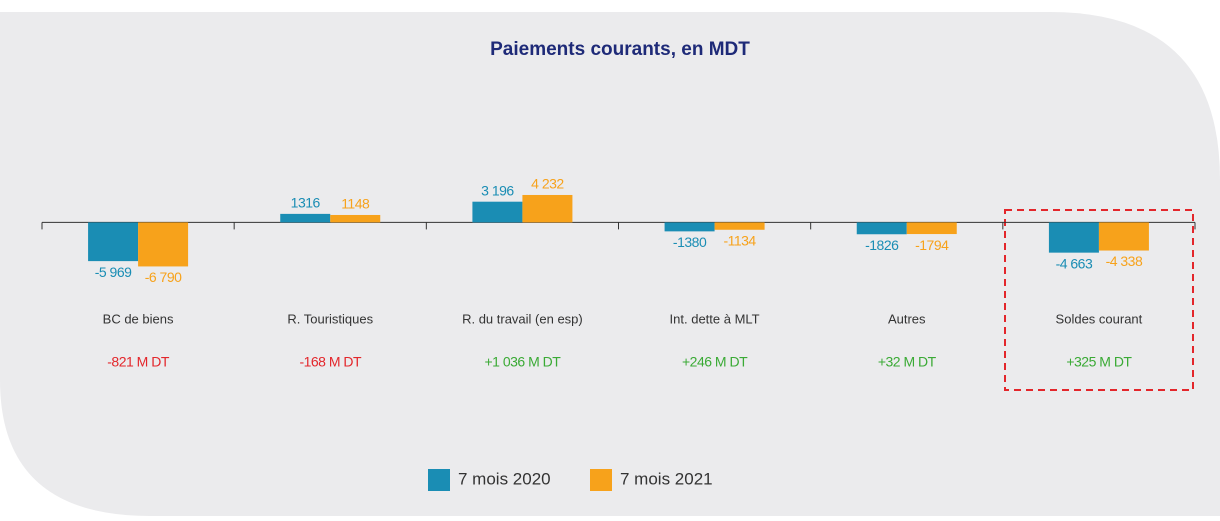 Image resolution: width=1220 pixels, height=521 pixels. What do you see at coordinates (907, 318) in the screenshot?
I see `x-tick-label: Autres` at bounding box center [907, 318].